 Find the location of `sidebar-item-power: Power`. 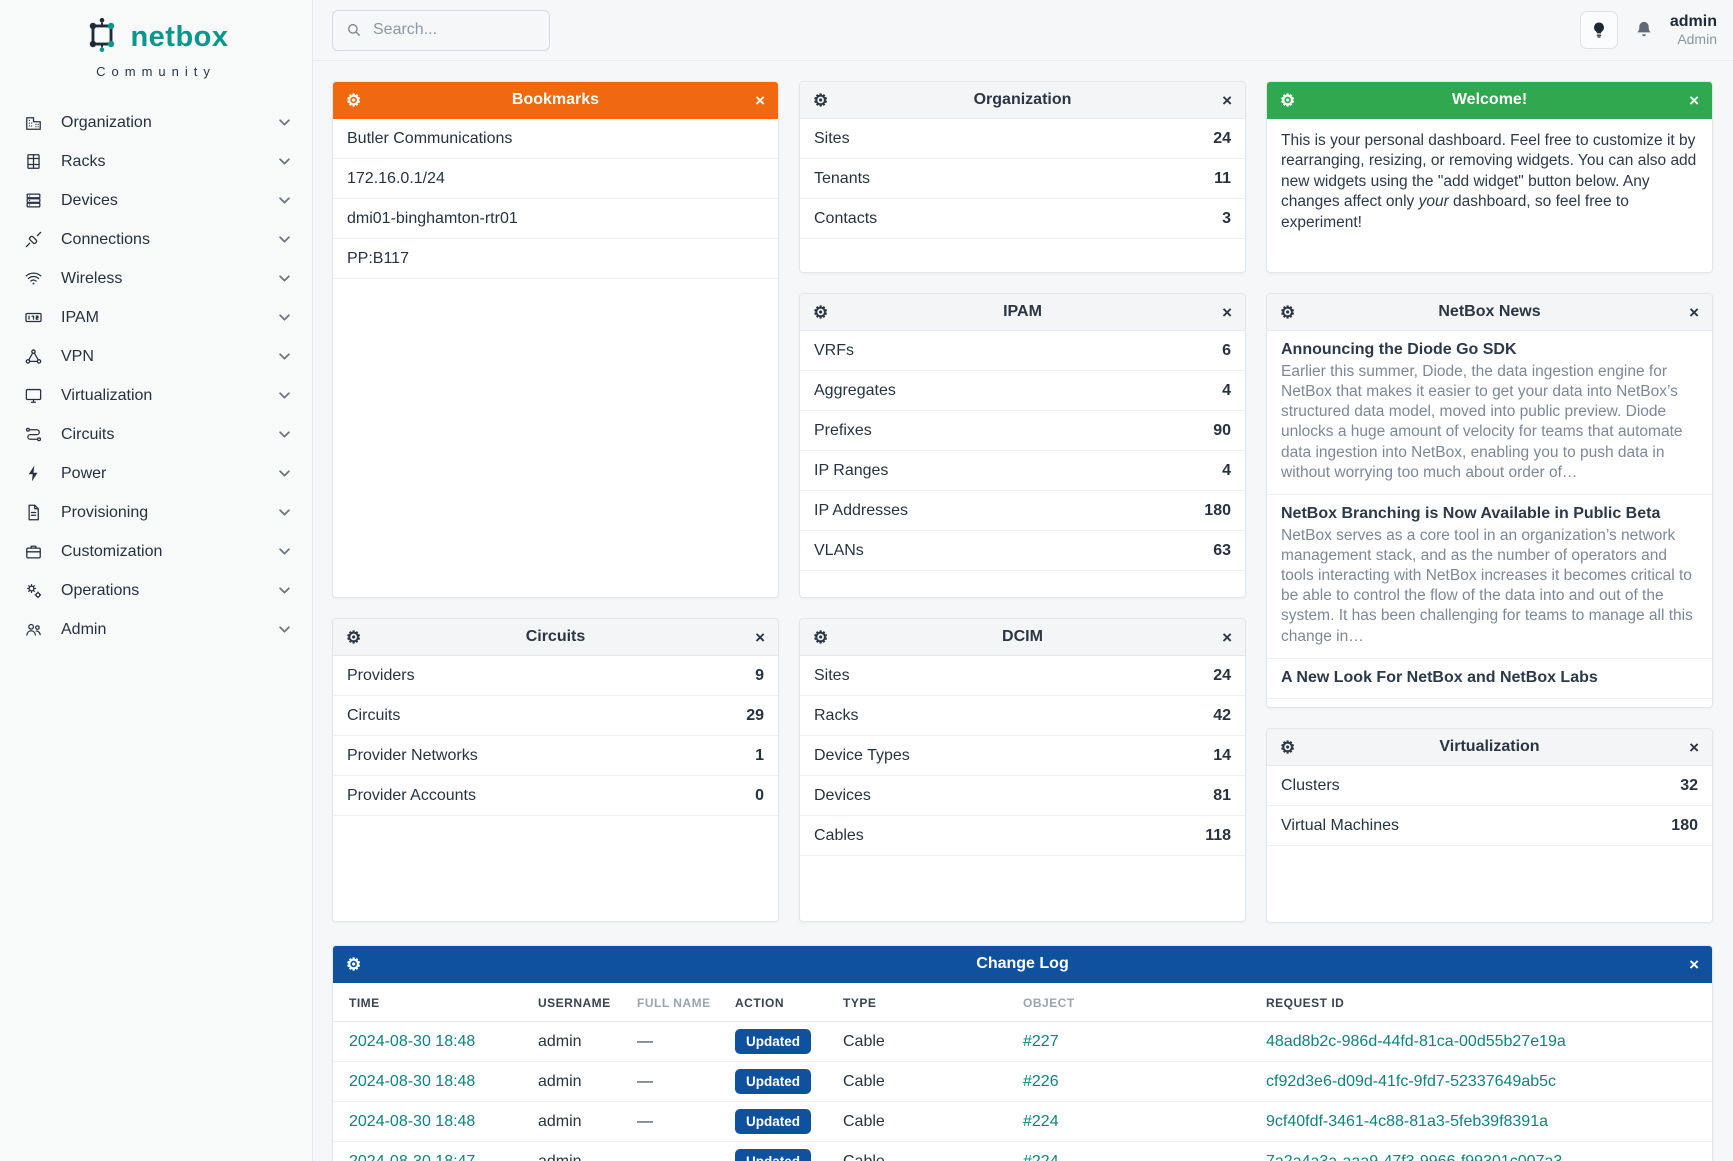

sidebar-item-power: Power is located at coordinates (156, 473).